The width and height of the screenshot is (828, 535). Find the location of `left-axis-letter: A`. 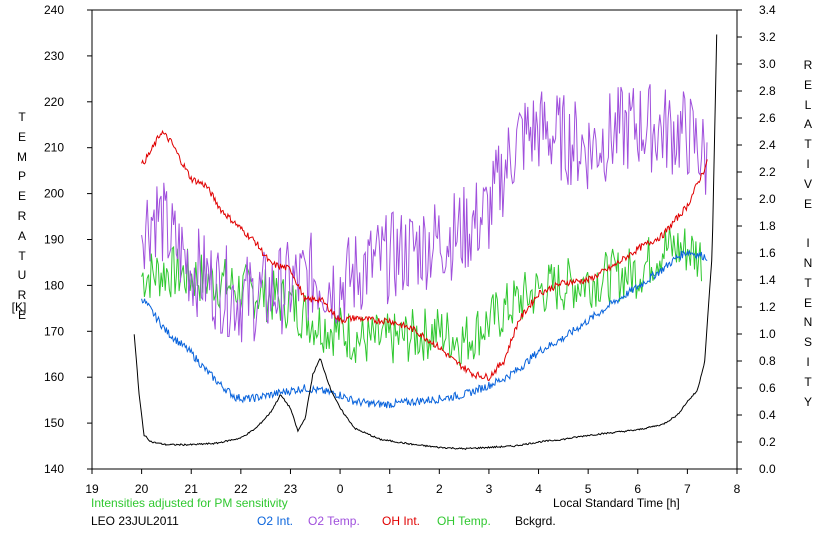

left-axis-letter: A is located at coordinates (21, 235).